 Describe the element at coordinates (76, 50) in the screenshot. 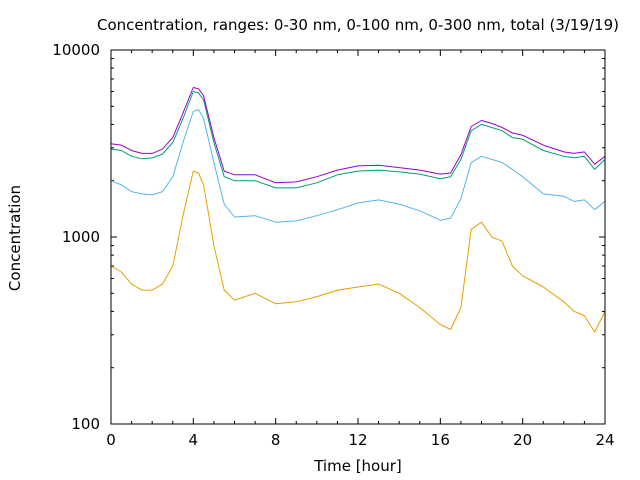

I see `y-tick-label: 10000` at that location.